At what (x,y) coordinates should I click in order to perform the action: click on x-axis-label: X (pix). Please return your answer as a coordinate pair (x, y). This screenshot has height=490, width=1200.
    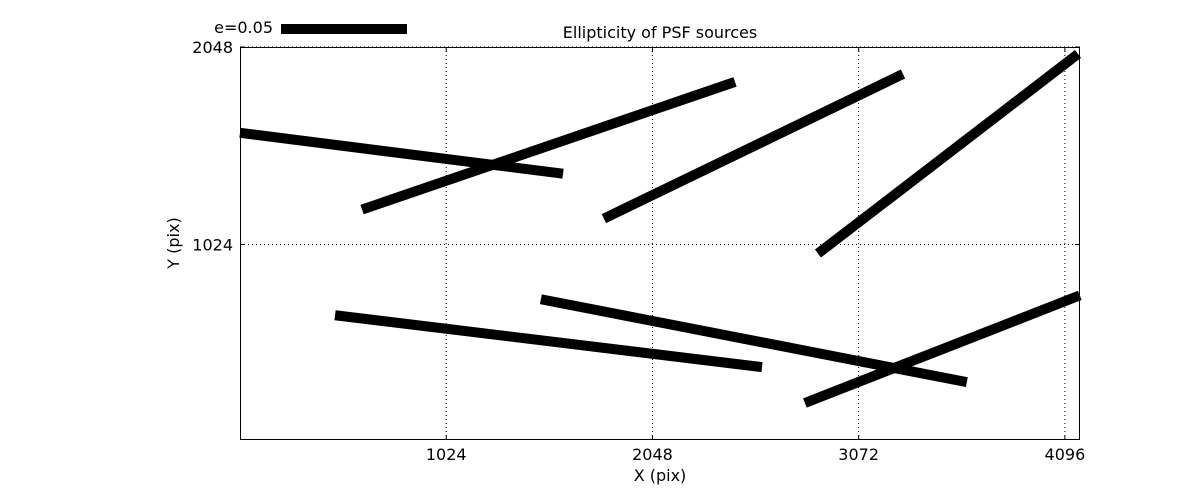
    Looking at the image, I should click on (660, 475).